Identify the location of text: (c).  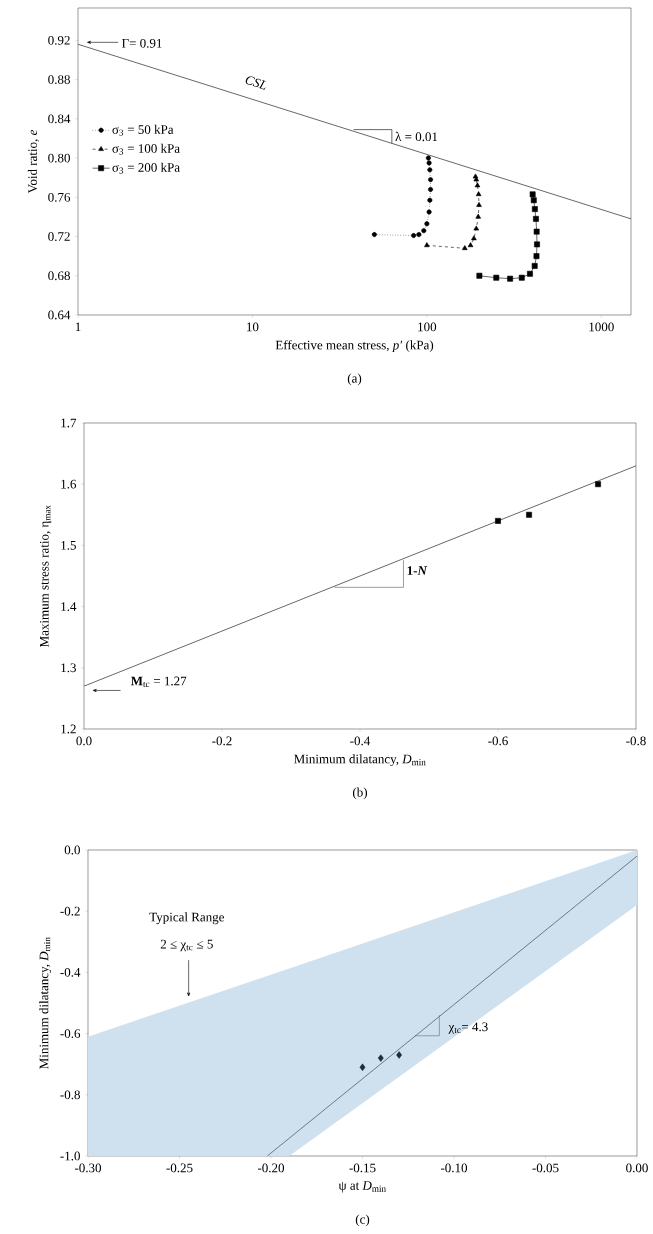
(362, 1220).